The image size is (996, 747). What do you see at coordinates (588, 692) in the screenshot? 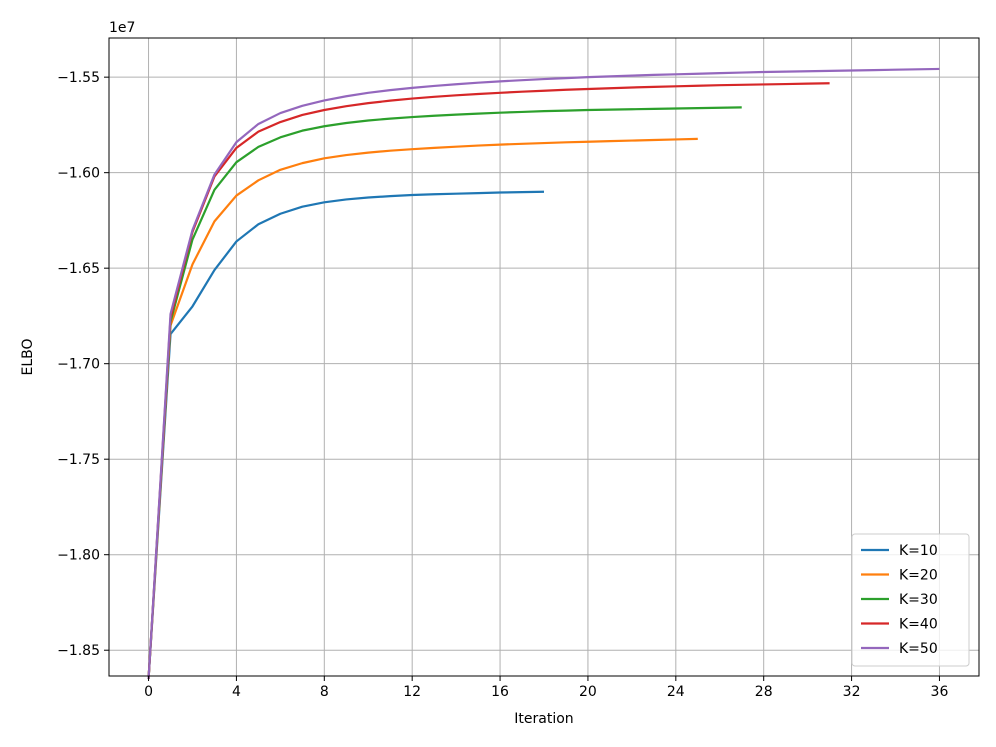
I see `x-tick-label: 20` at bounding box center [588, 692].